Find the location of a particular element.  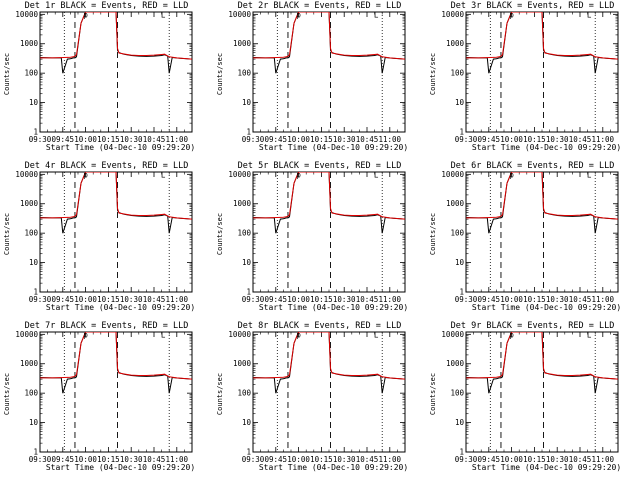

chart-title: Det 8r BLACK = Events, RED = LLD is located at coordinates (319, 326).